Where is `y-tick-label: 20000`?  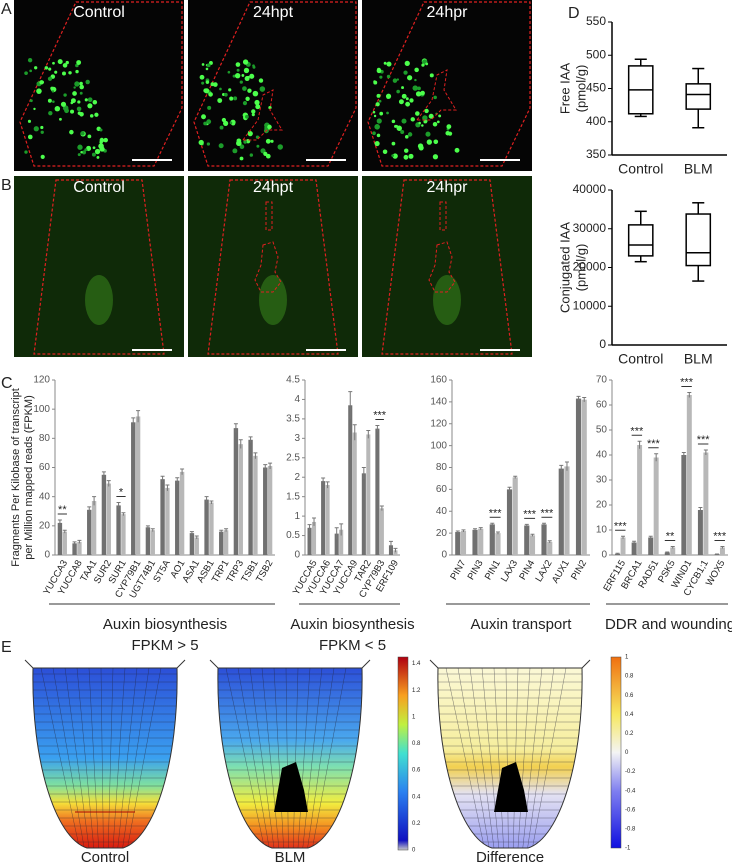 y-tick-label: 20000 is located at coordinates (590, 267).